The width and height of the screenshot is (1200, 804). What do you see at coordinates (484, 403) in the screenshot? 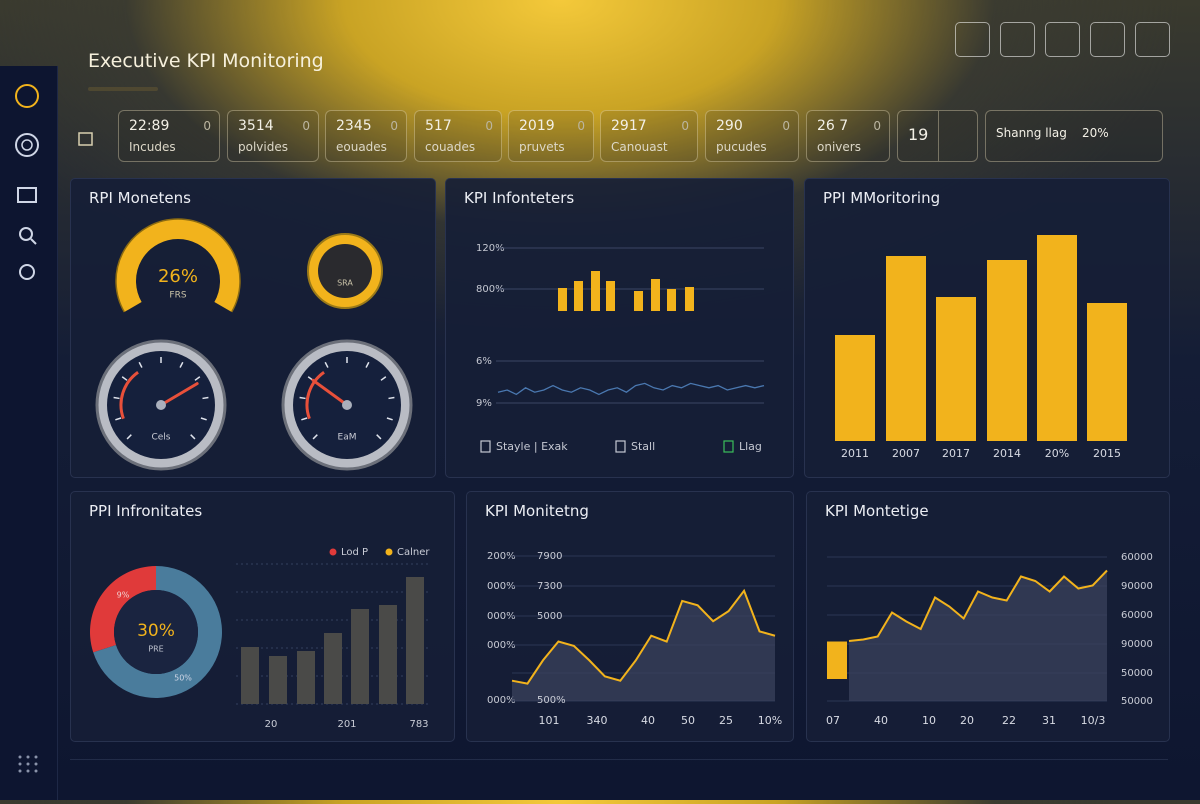
I see `y-axis-label: 9%` at bounding box center [484, 403].